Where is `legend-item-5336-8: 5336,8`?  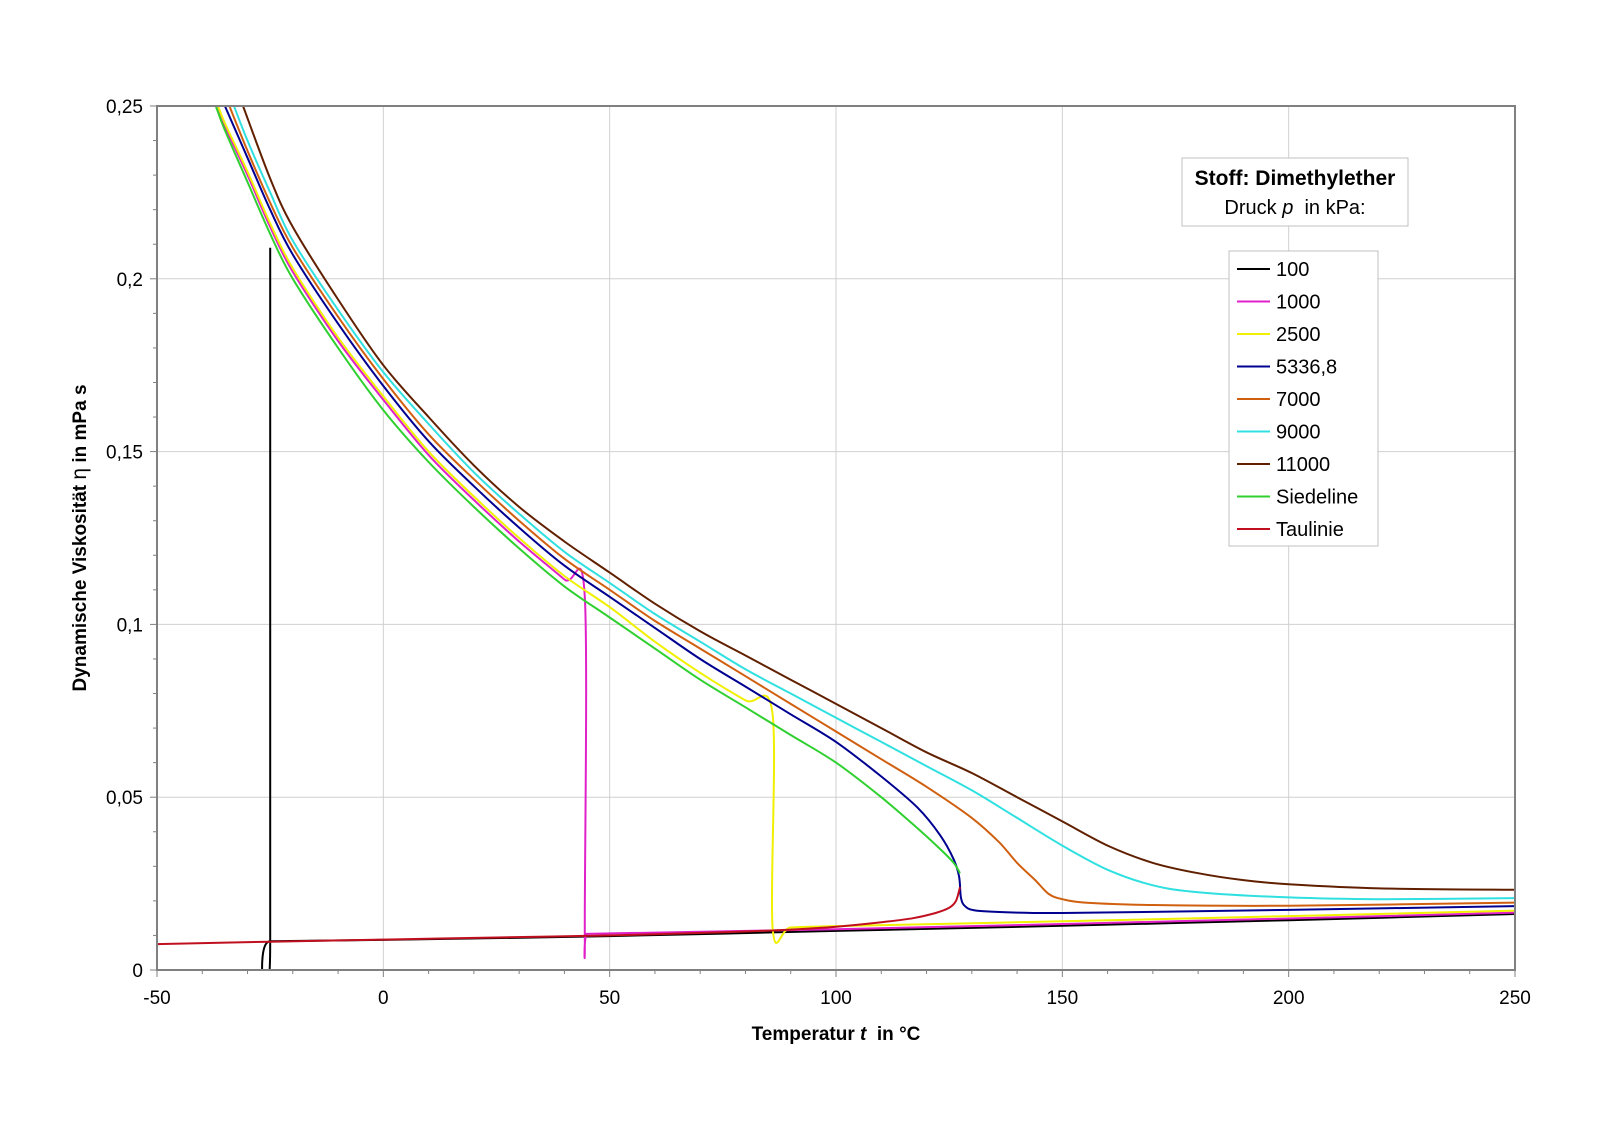 legend-item-5336-8: 5336,8 is located at coordinates (1287, 368).